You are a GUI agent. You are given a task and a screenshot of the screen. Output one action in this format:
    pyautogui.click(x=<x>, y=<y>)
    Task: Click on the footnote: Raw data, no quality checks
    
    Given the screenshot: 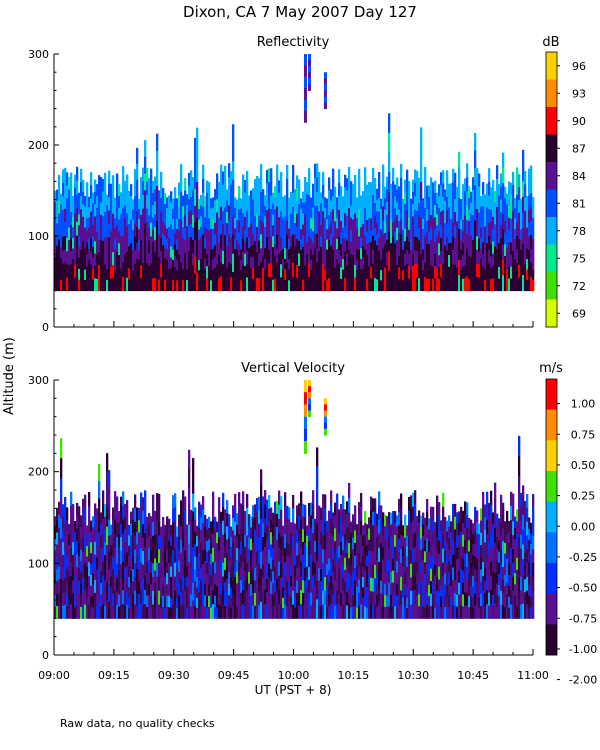 What is the action you would take?
    pyautogui.click(x=137, y=723)
    